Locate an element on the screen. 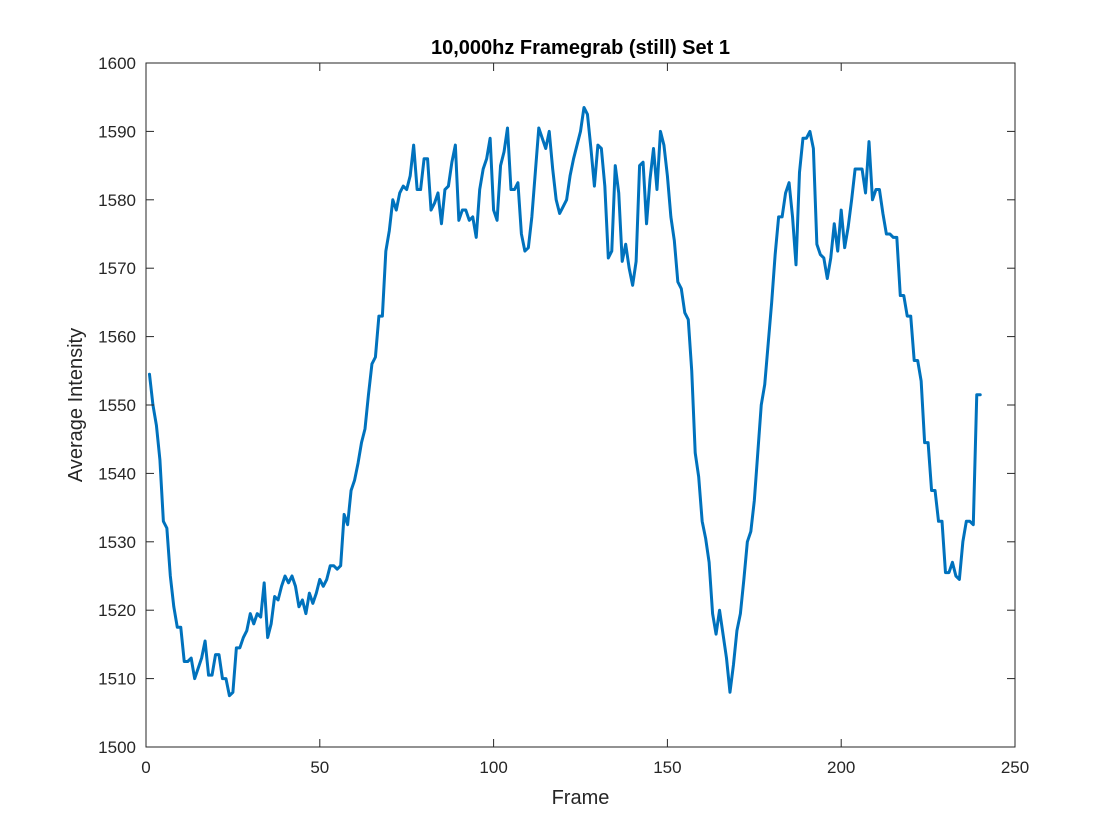  y-tick-label: 1550 is located at coordinates (117, 405).